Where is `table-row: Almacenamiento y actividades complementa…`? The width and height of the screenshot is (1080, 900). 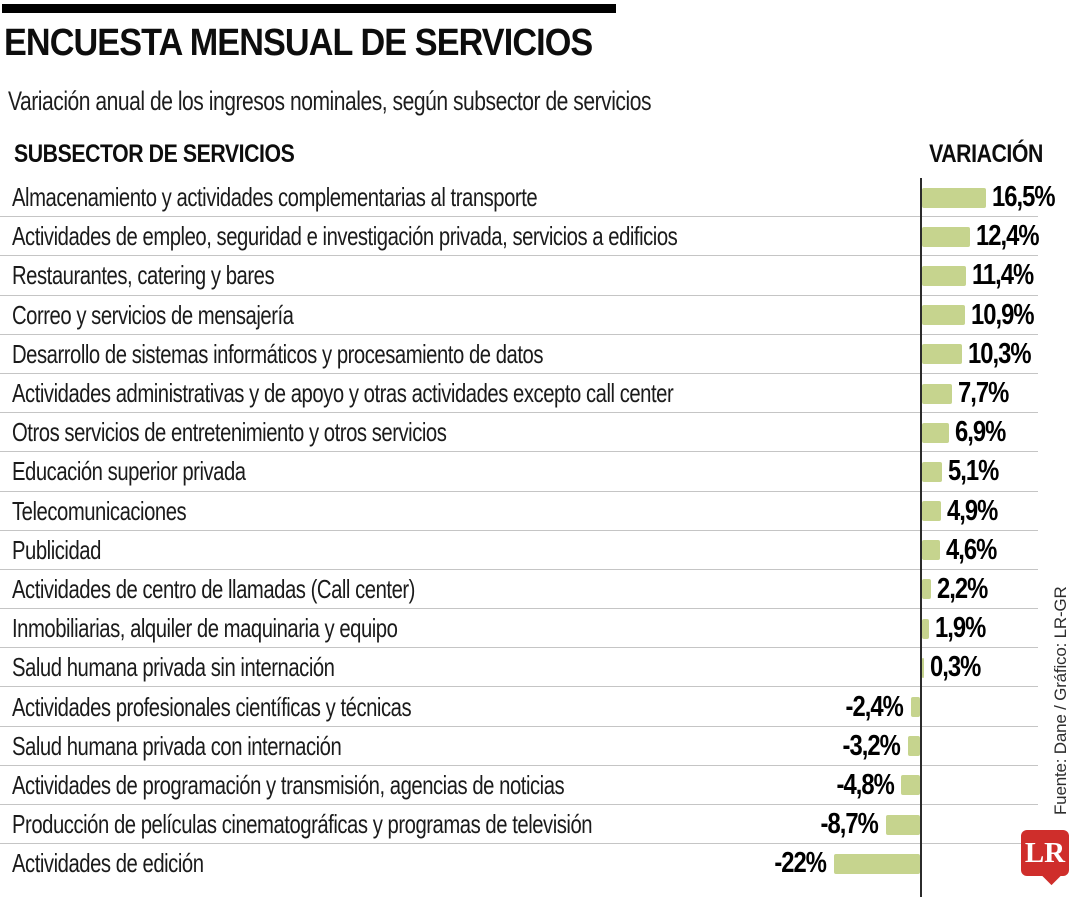 table-row: Almacenamiento y actividades complementa… is located at coordinates (540, 198).